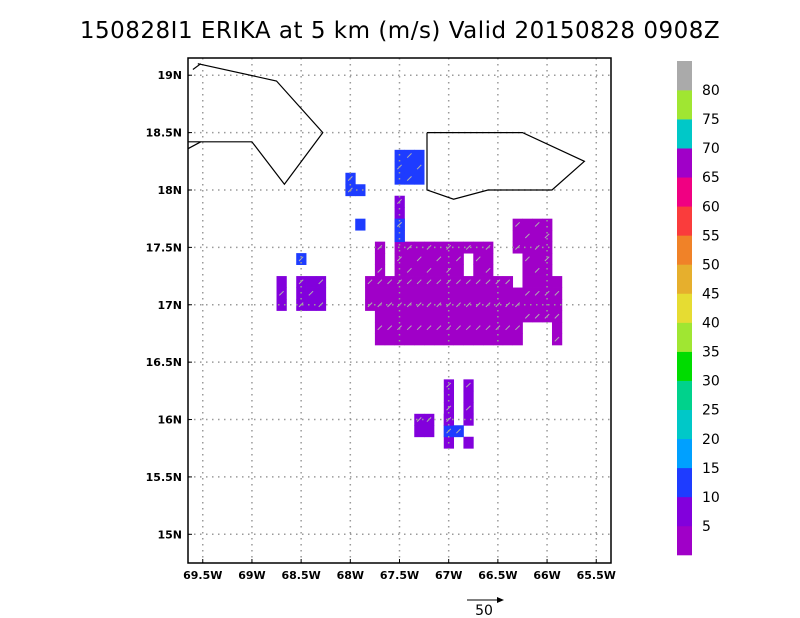 Image resolution: width=800 pixels, height=618 pixels. Describe the element at coordinates (711, 309) in the screenshot. I see `colorbar-labels: 5 10 15 20 25 30 35 40 45 50 55 60 65 70 75 80` at that location.